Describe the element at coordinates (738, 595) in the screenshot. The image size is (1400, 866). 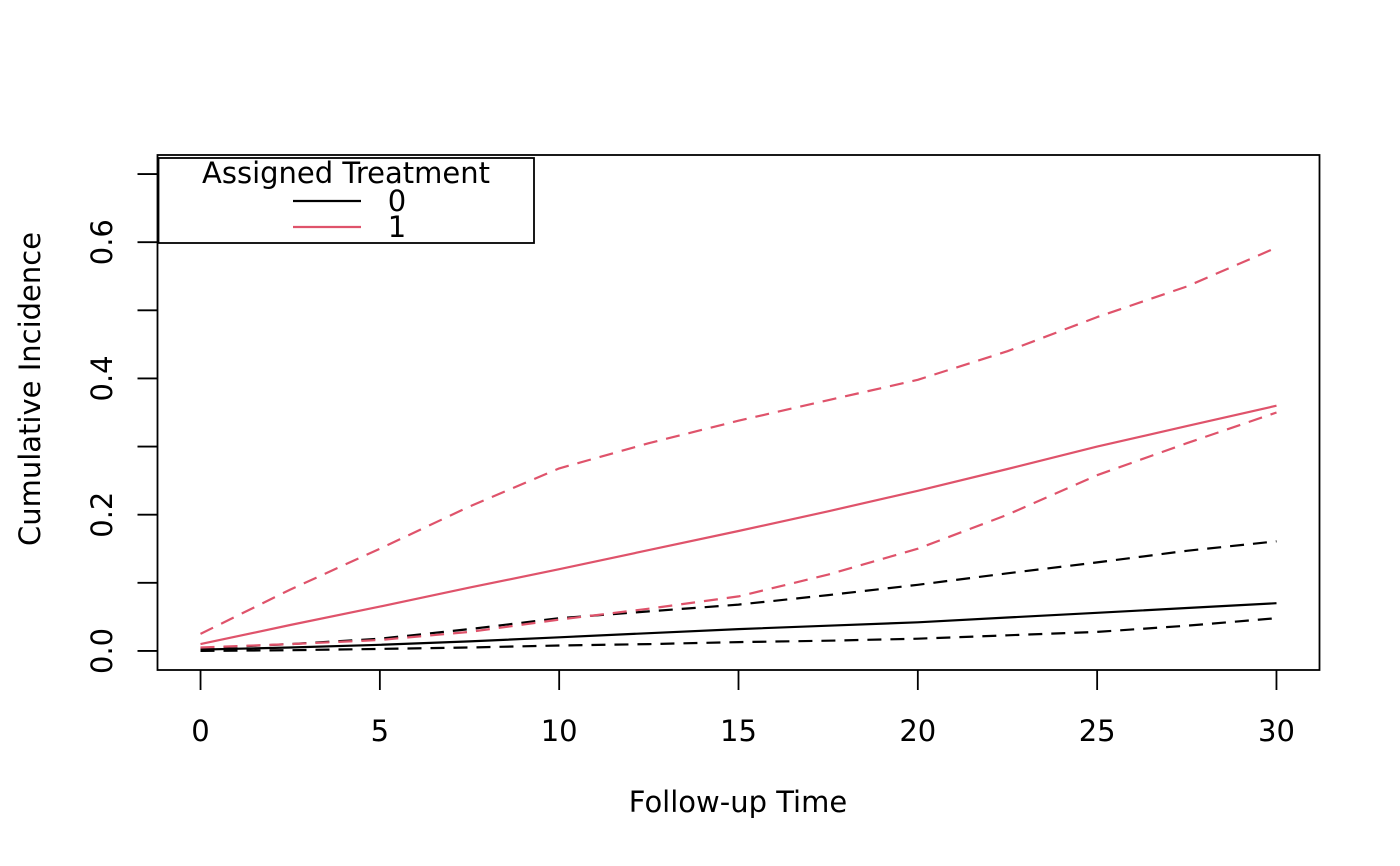
I see `series-line-treatment-0-ci-upper` at that location.